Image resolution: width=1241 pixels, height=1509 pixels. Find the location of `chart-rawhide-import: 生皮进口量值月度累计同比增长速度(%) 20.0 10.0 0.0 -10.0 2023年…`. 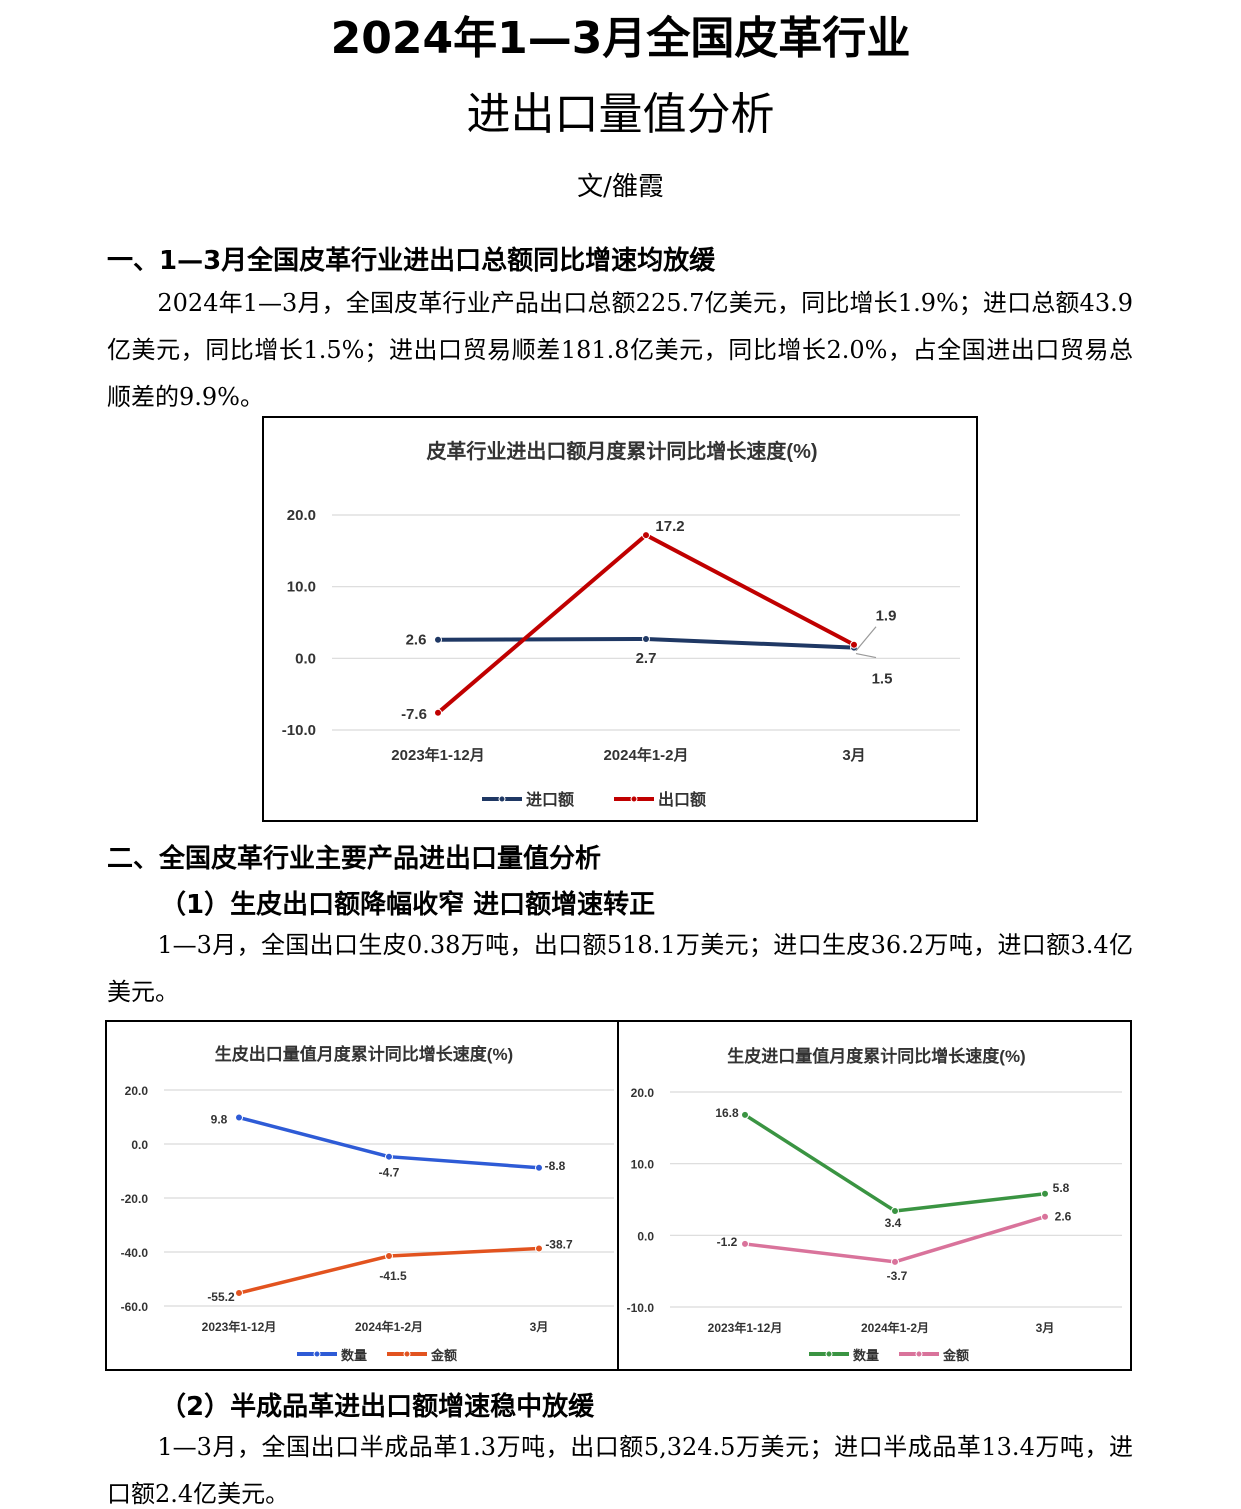

chart-rawhide-import: 生皮进口量值月度累计同比增长速度(%) 20.0 10.0 0.0 -10.0 2023年… is located at coordinates (874, 1195).